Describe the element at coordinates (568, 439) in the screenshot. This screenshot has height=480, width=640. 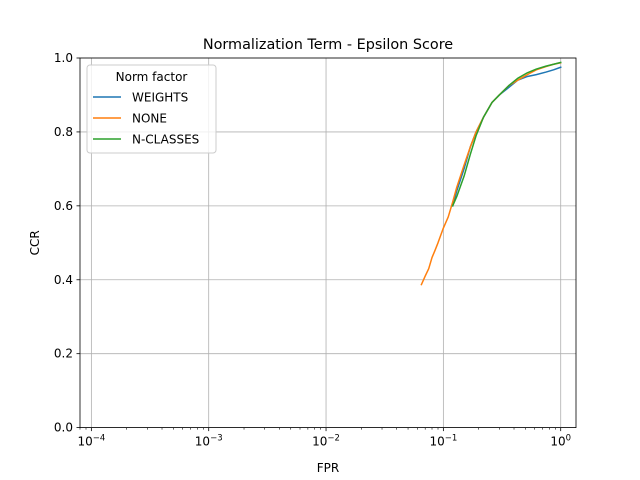
I see `x-tick-exponent: 0` at that location.